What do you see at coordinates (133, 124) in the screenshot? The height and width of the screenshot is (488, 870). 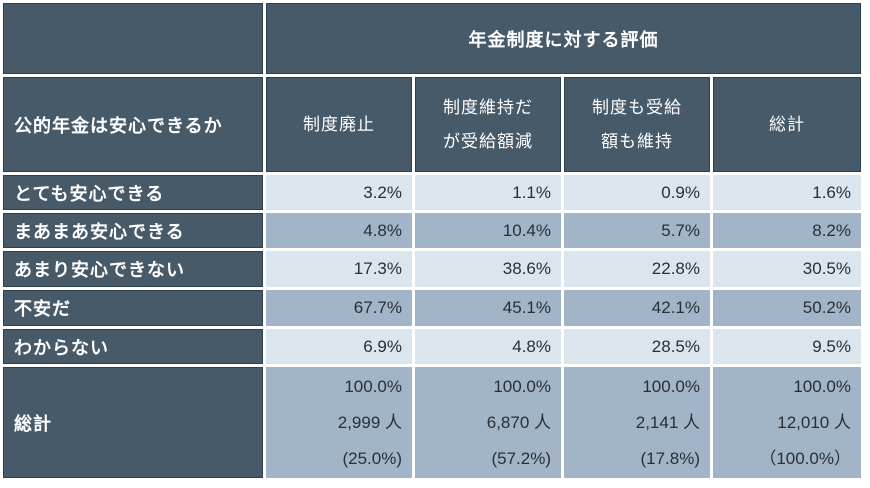 I see `row-header-title: 公的年金は安心できるか` at bounding box center [133, 124].